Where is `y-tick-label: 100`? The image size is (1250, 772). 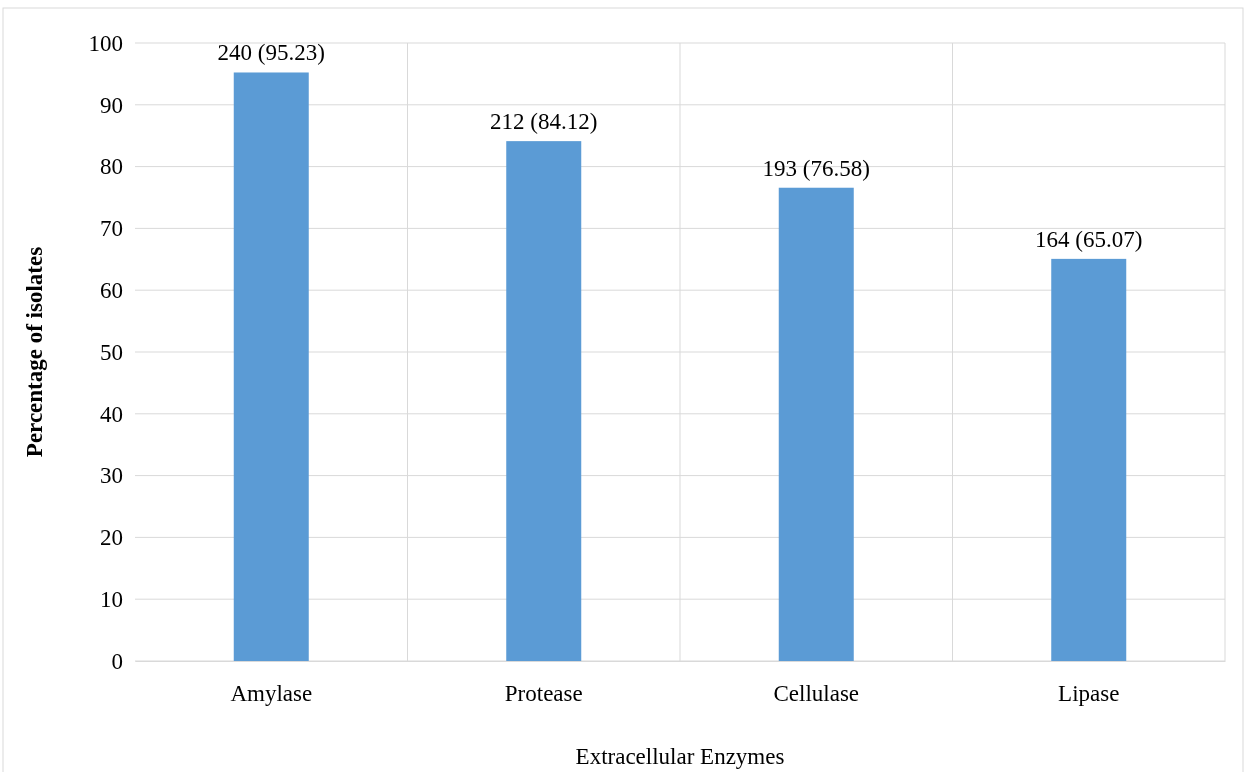
y-tick-label: 100 is located at coordinates (105, 43).